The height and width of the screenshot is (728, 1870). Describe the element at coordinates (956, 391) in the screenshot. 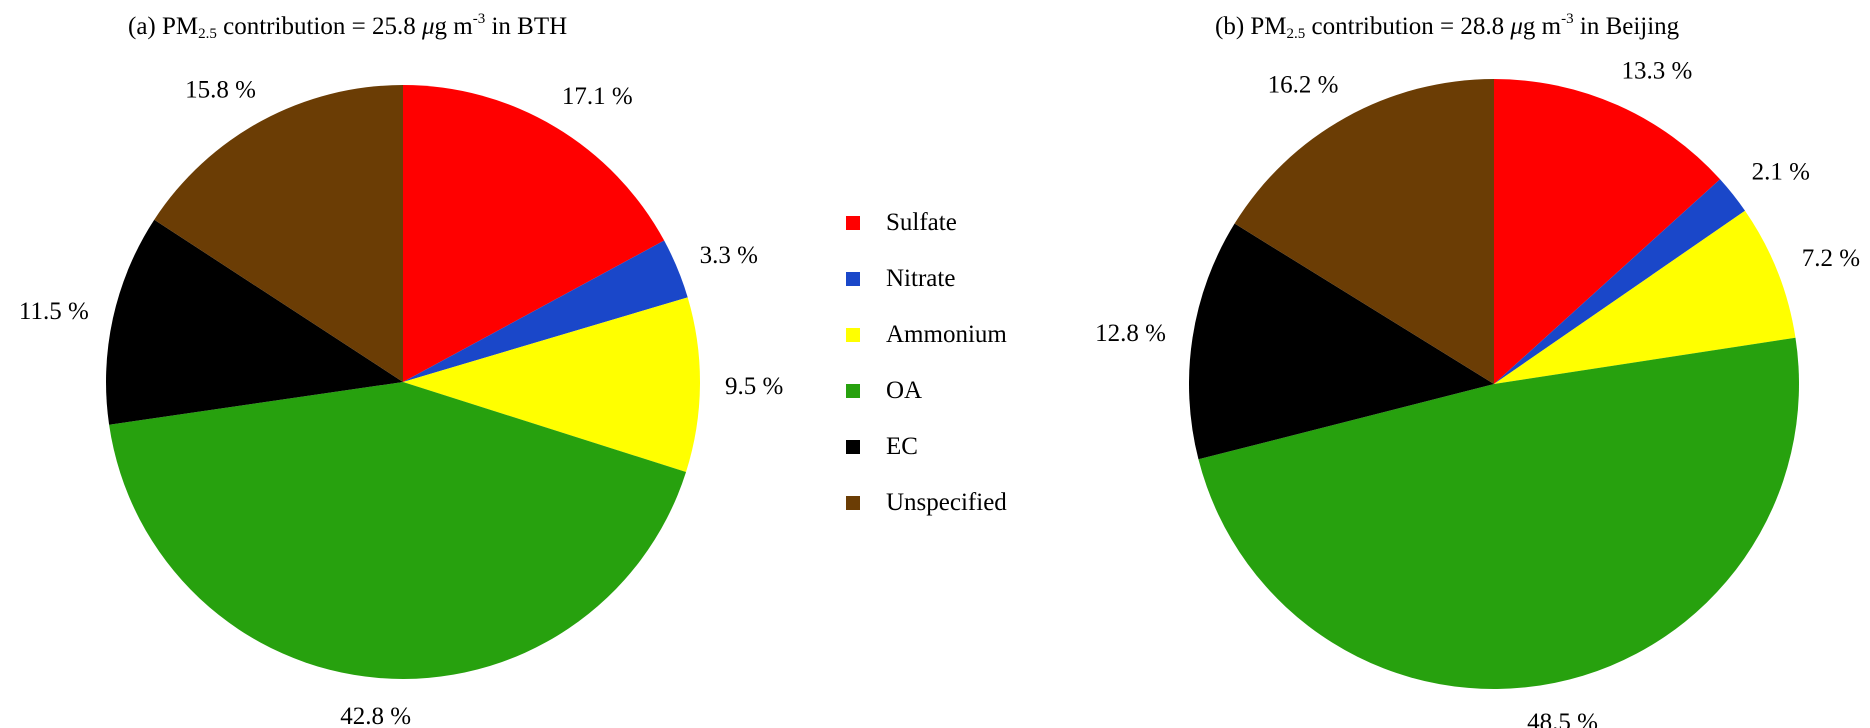

I see `legend-item-oa: OA` at that location.